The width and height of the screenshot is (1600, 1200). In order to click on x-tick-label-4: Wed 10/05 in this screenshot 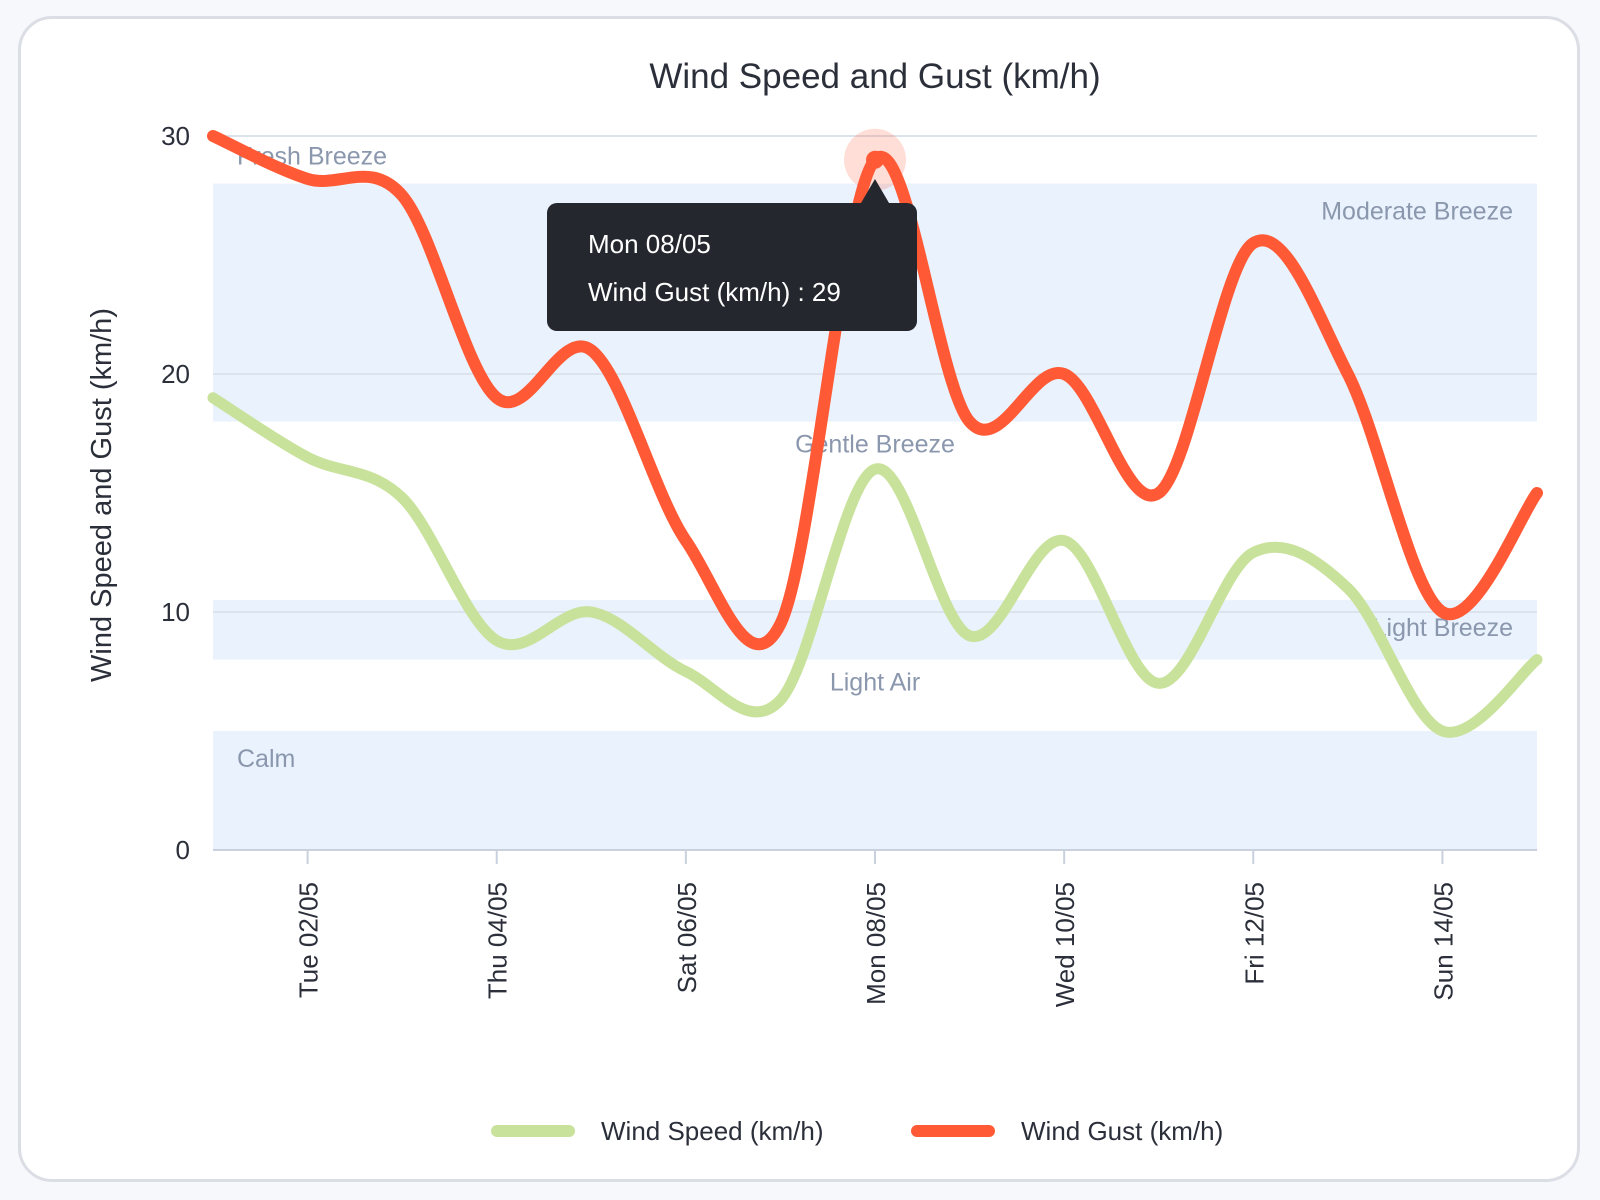, I will do `click(1065, 944)`.